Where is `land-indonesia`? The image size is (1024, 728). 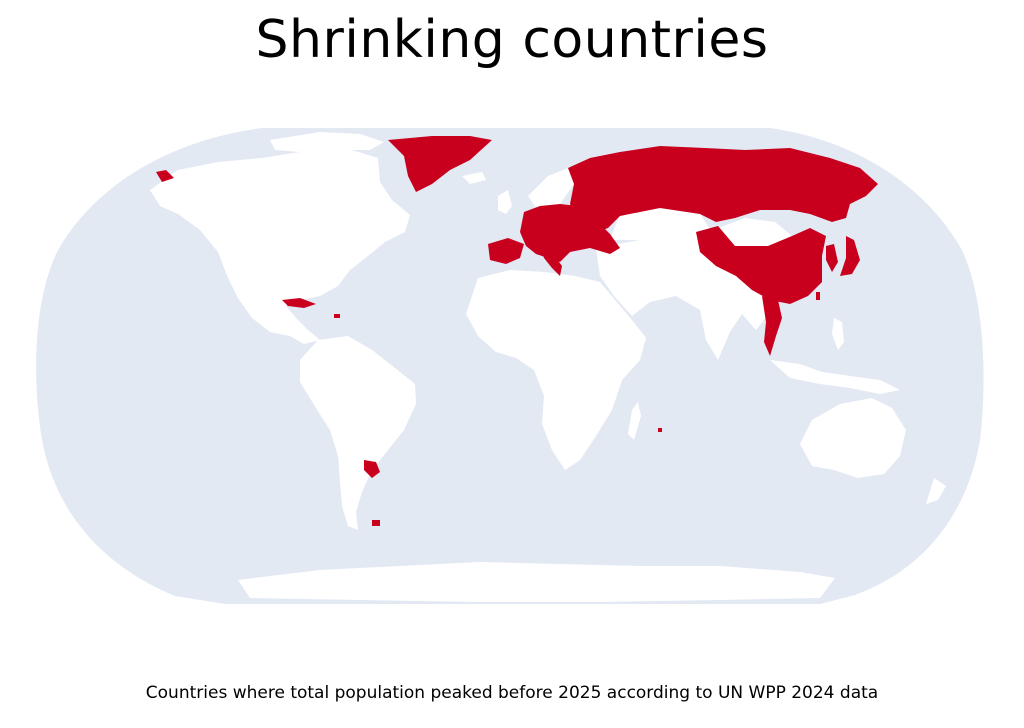
land-indonesia is located at coordinates (835, 377).